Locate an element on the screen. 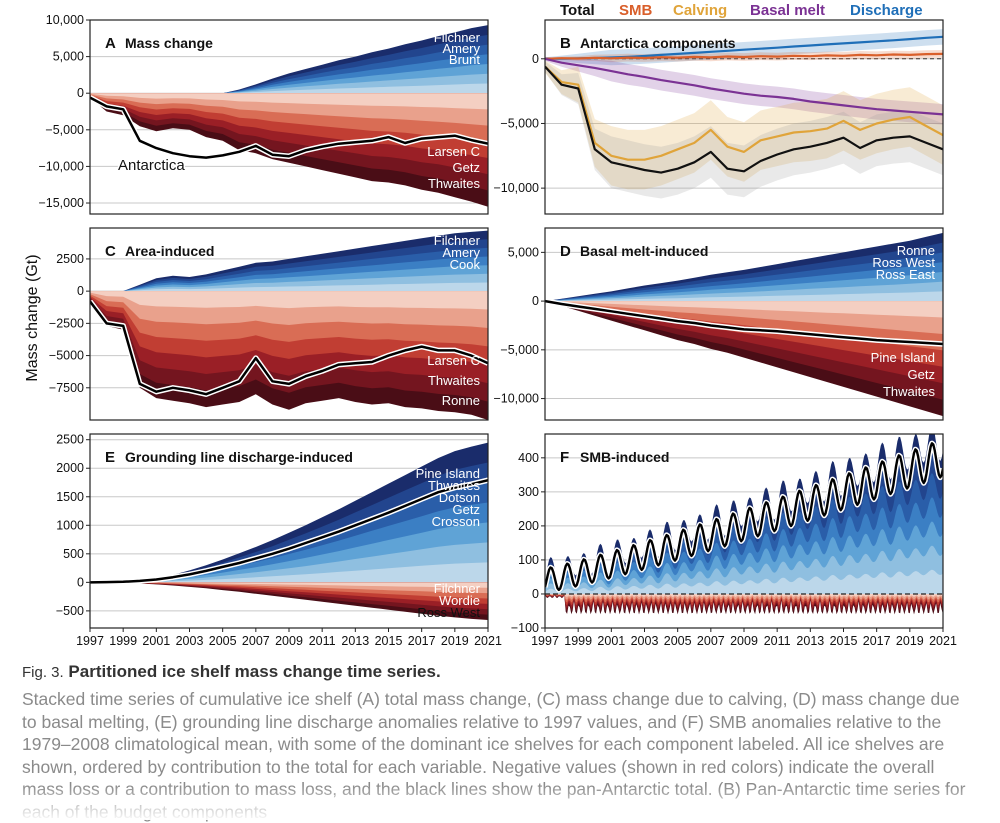 The width and height of the screenshot is (1000, 823). shelf-label-positive: Ronne is located at coordinates (916, 250).